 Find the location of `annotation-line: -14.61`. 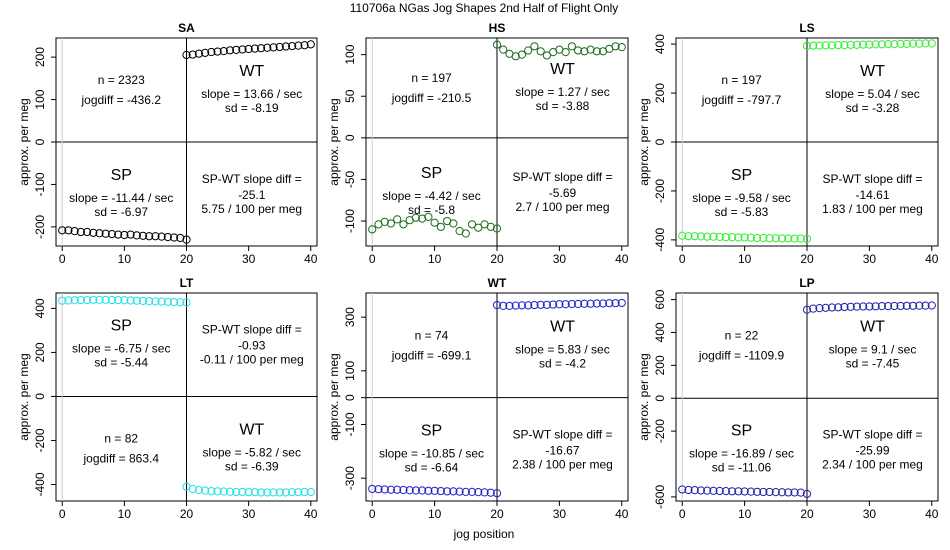

annotation-line: -14.61 is located at coordinates (872, 195).